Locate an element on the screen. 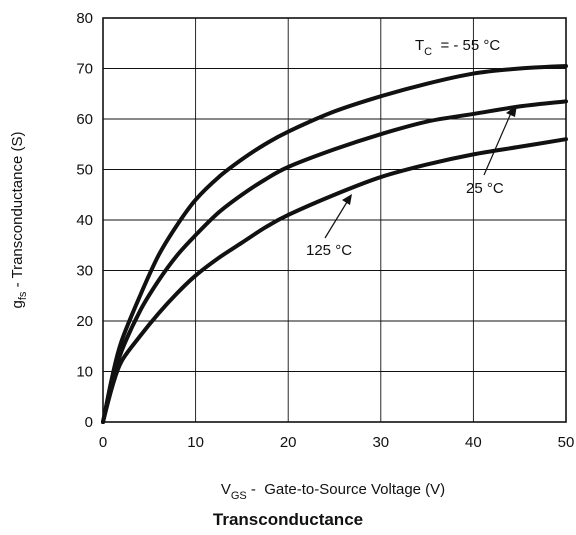  y-tick-label: 70 is located at coordinates (84, 69).